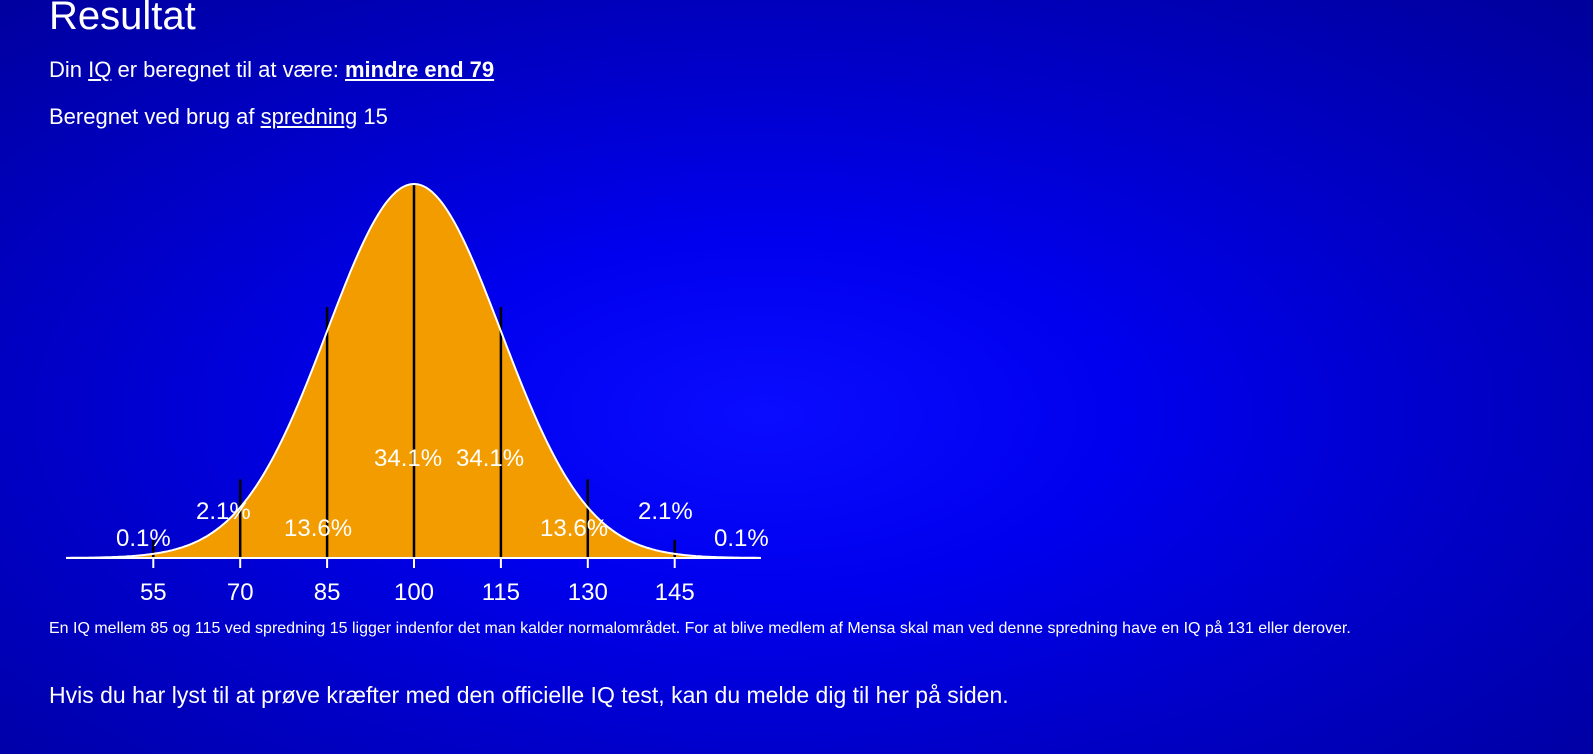 The height and width of the screenshot is (754, 1593). What do you see at coordinates (122, 19) in the screenshot?
I see `page-title: Resultat` at bounding box center [122, 19].